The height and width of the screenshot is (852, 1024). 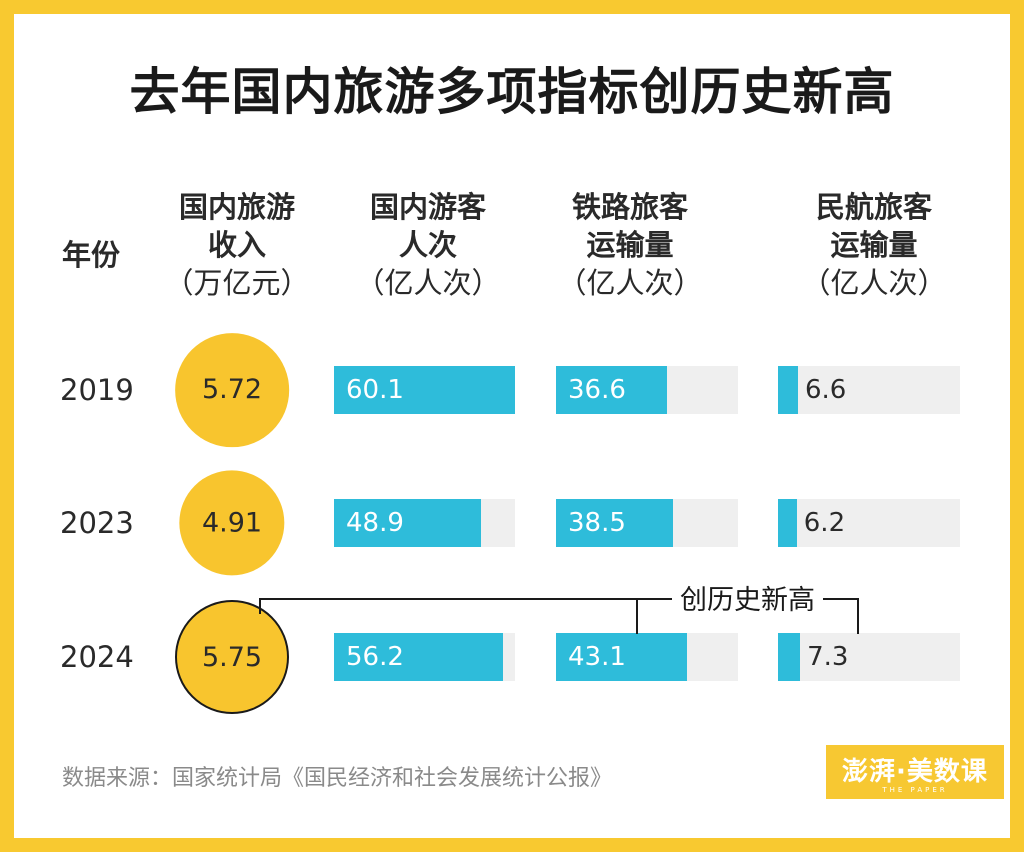 I want to click on bar-1-2023, so click(x=408, y=523).